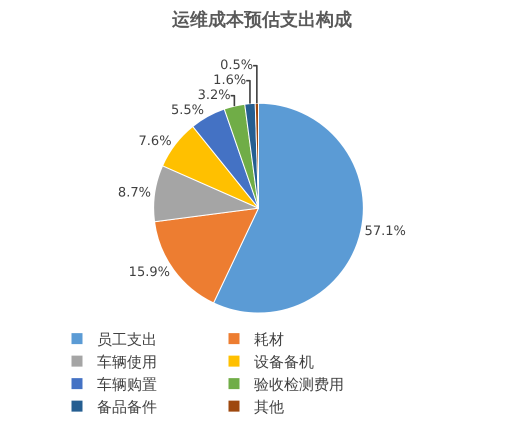 The width and height of the screenshot is (524, 434). Describe the element at coordinates (299, 384) in the screenshot. I see `legend-label: 验收检测费用` at that location.